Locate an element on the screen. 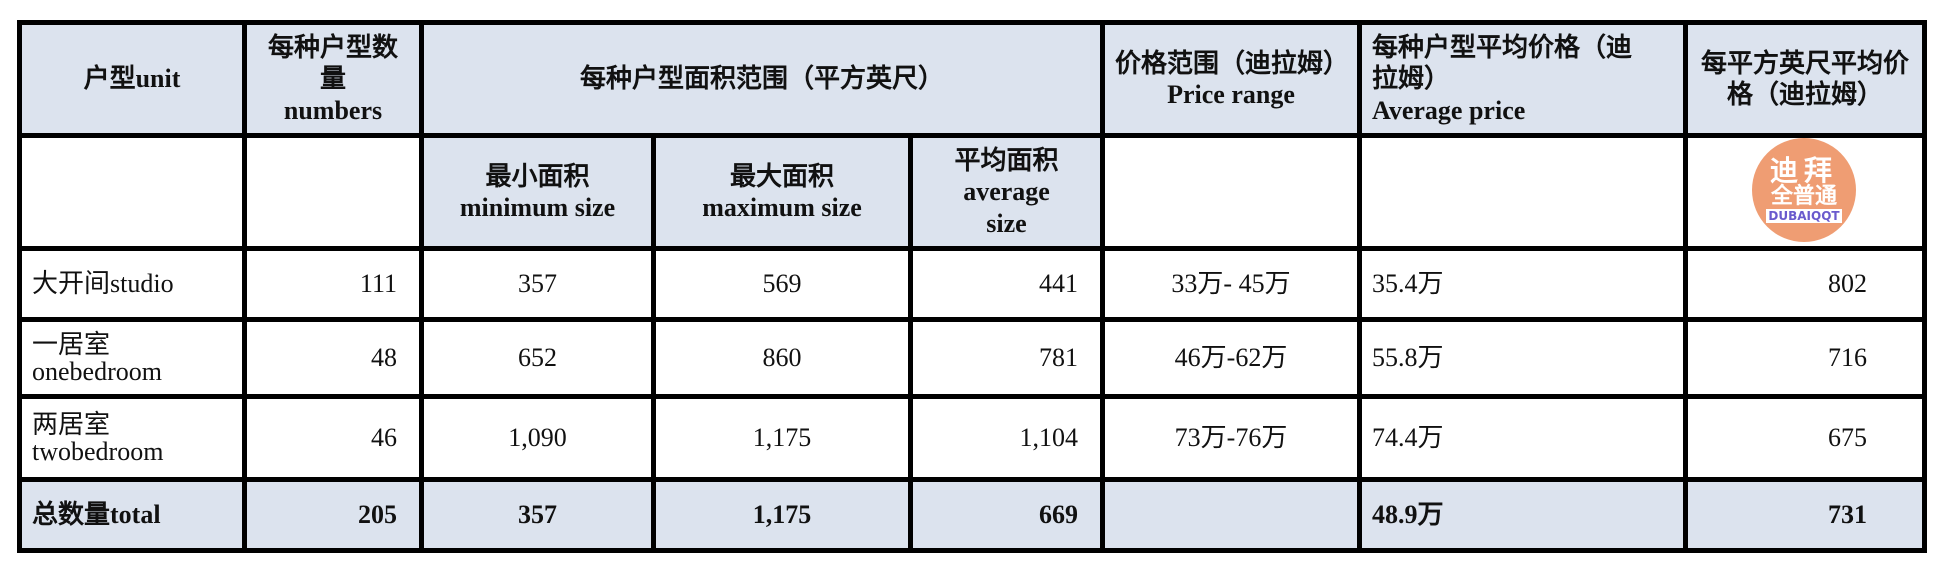 This screenshot has width=1944, height=572. cell-per-sqft: 675 is located at coordinates (1805, 438).